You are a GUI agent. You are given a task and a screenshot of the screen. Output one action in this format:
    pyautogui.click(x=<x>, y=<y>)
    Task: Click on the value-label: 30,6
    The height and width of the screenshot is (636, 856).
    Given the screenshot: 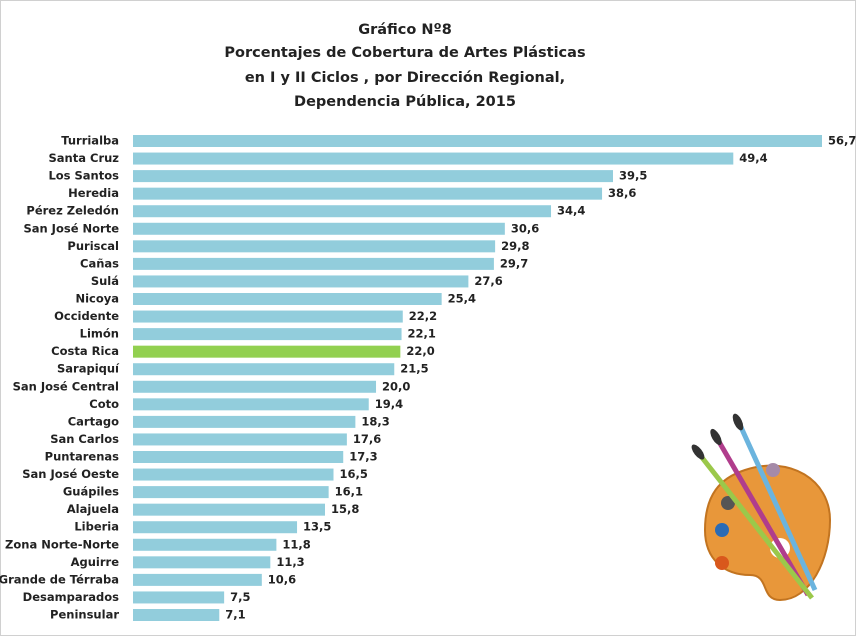 What is the action you would take?
    pyautogui.click(x=525, y=228)
    